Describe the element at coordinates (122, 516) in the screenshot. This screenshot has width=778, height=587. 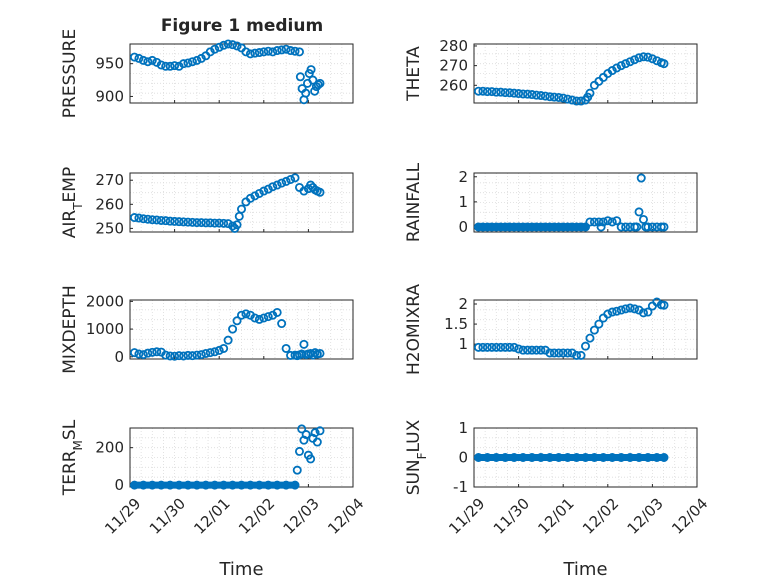
I see `x-tick-label: 11/29` at that location.